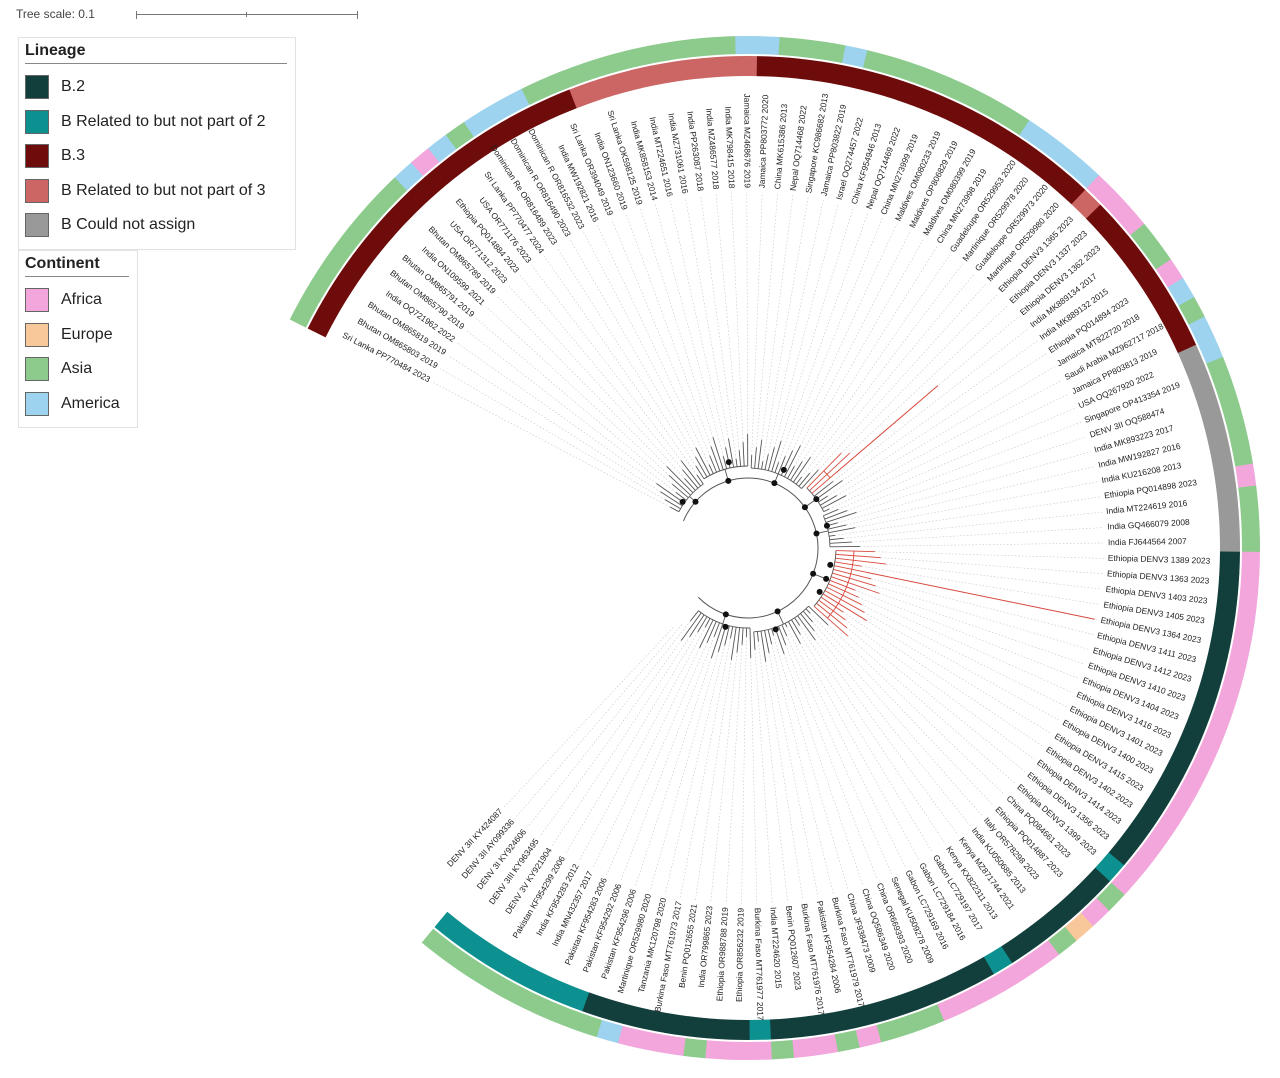  I want to click on legend-item-africa: Africa, so click(77, 300).